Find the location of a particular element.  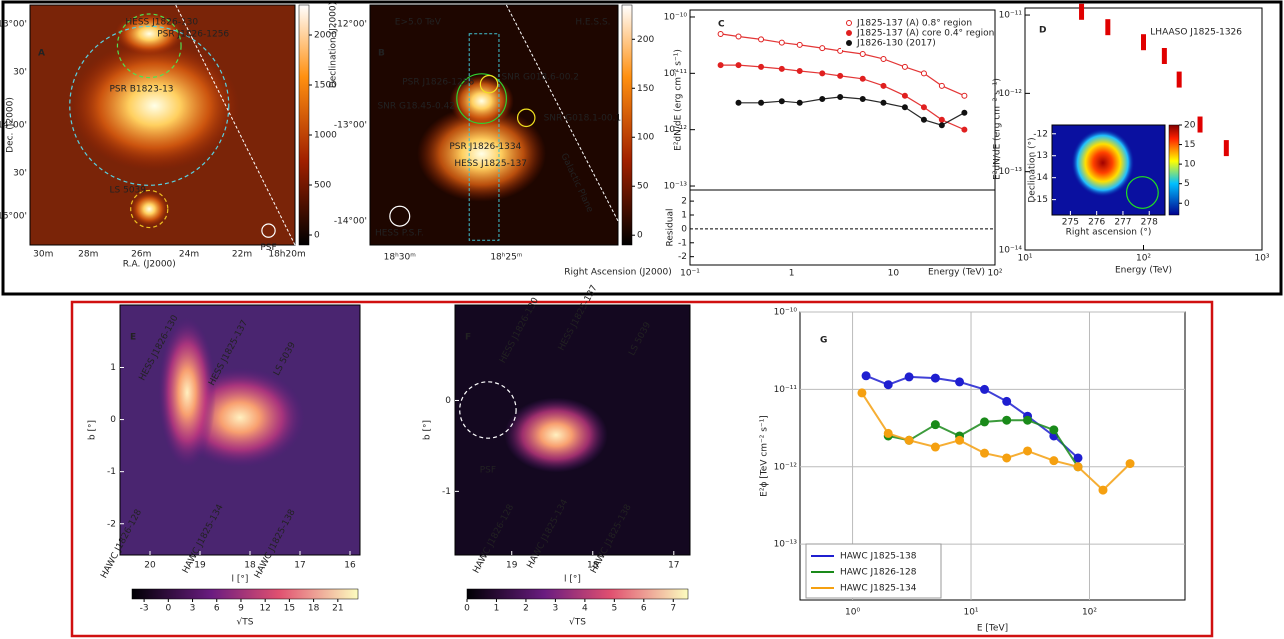

colorbar-tick-label: 10 is located at coordinates (1190, 165).